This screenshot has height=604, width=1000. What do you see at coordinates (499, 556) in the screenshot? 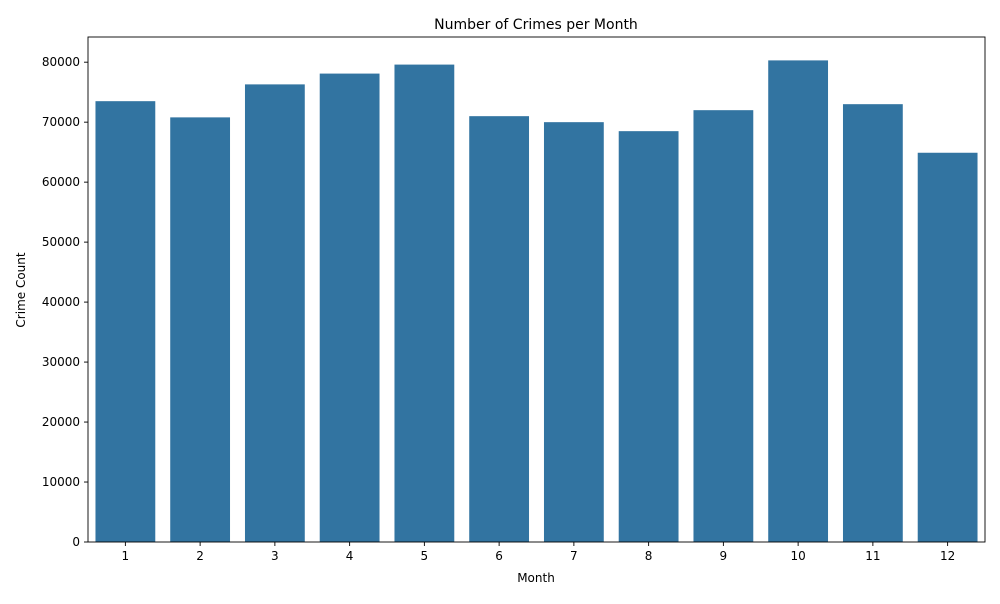
I see `x-tick-label: 6` at bounding box center [499, 556].